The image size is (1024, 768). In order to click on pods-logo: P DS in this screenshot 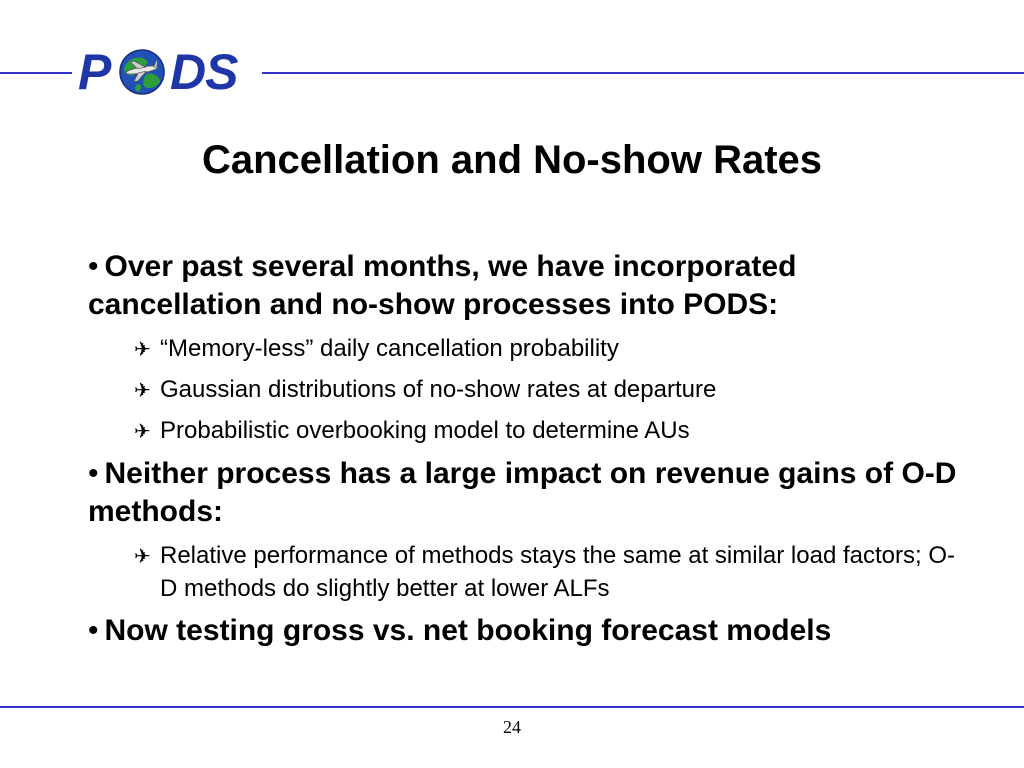, I will do `click(168, 72)`.